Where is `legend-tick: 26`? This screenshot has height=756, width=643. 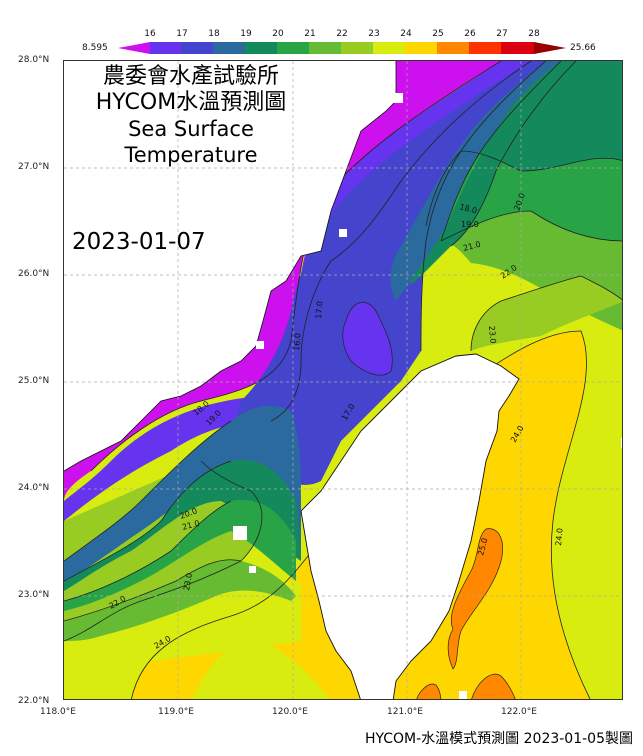 legend-tick: 26 is located at coordinates (470, 34).